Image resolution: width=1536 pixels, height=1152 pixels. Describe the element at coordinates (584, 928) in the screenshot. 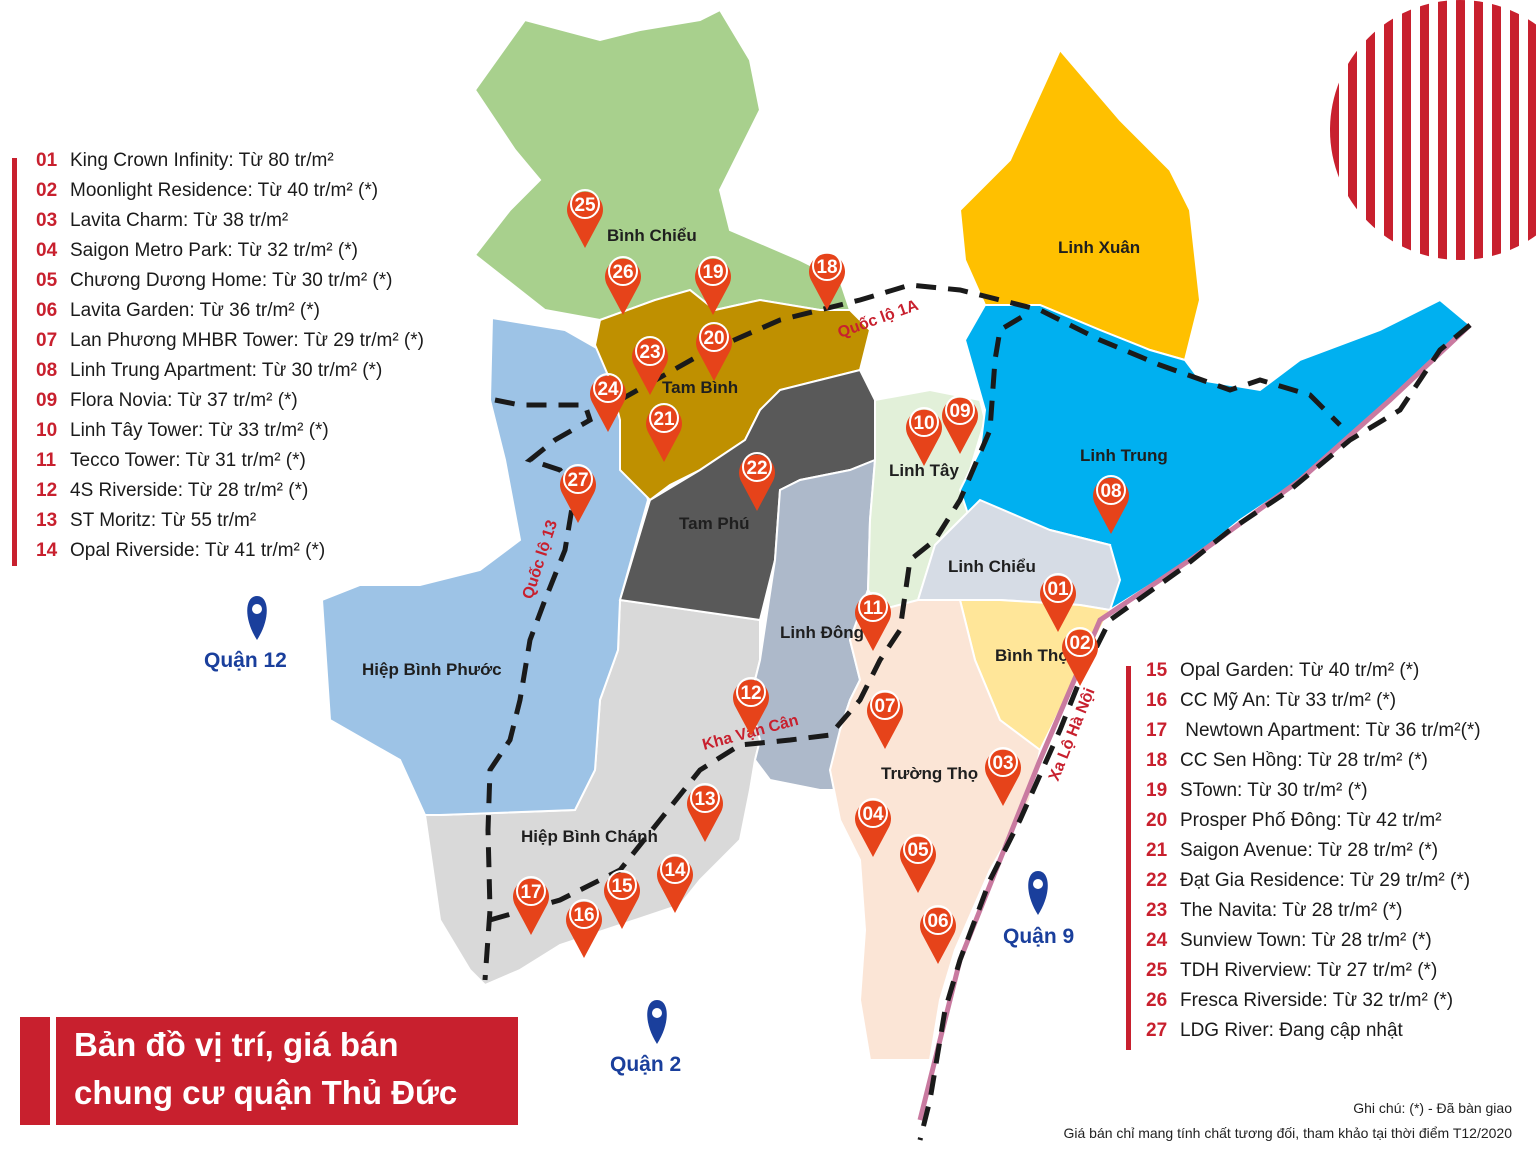

I see `project-pin-16: 16` at that location.